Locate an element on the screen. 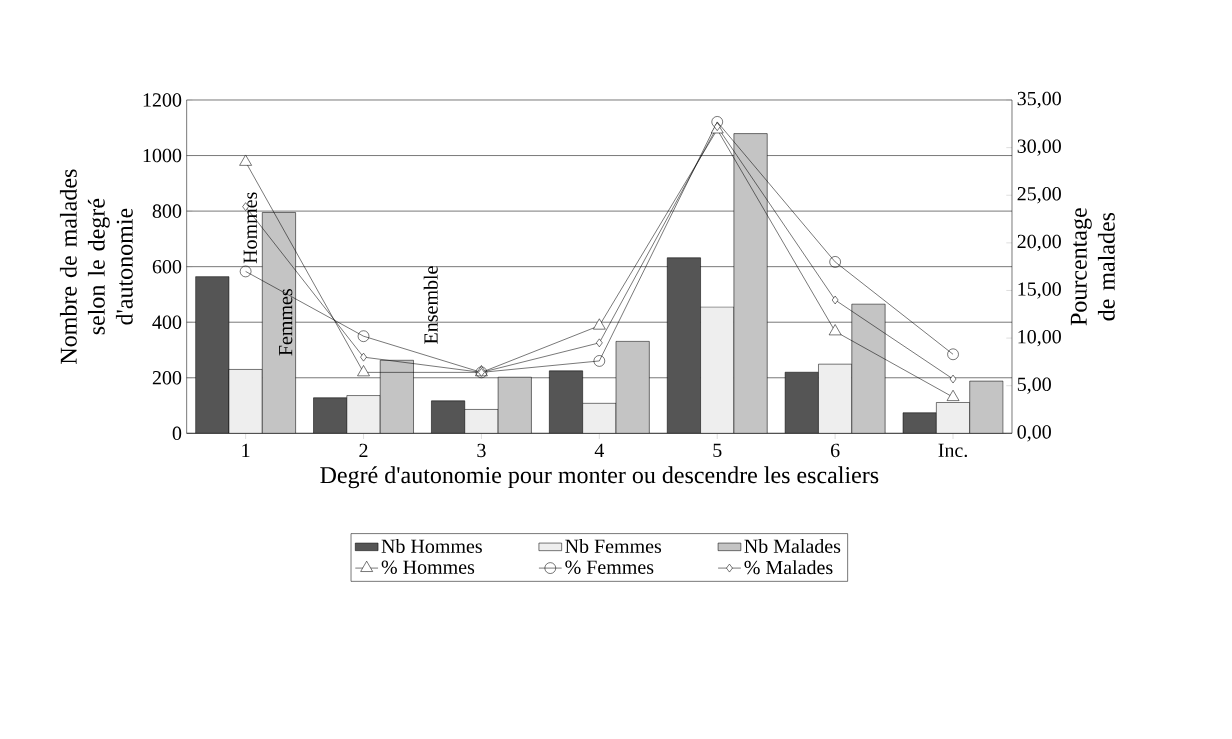 This screenshot has height=739, width=1232. y2-tick-label: 25,00 is located at coordinates (1039, 195).